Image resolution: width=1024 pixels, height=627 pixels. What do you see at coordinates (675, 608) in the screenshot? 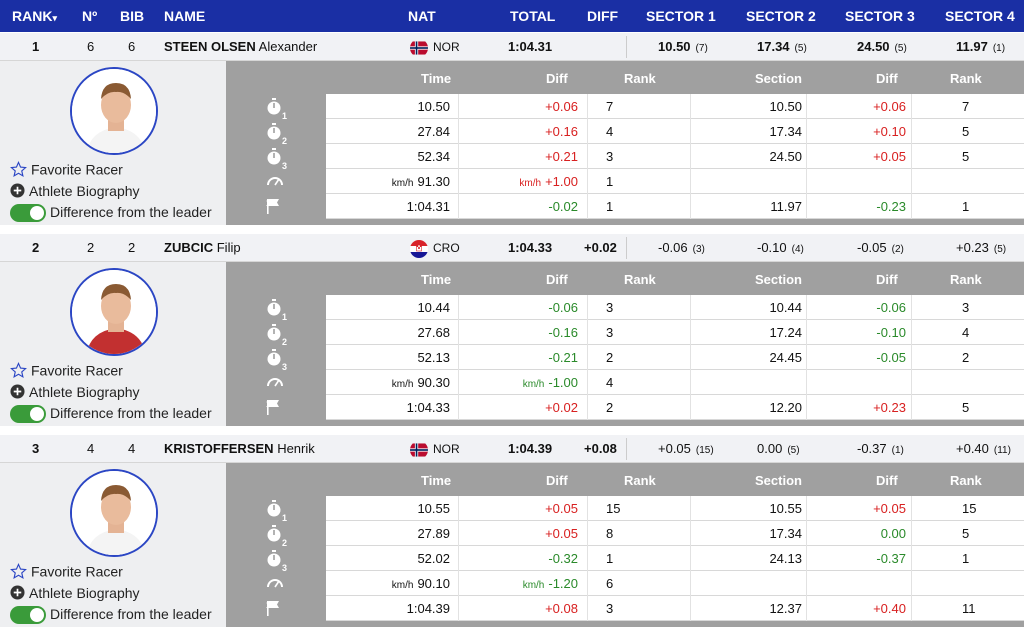
I see `split-row: 1:04.39 +0.08 3 12.37 +0.40 11` at bounding box center [675, 608].